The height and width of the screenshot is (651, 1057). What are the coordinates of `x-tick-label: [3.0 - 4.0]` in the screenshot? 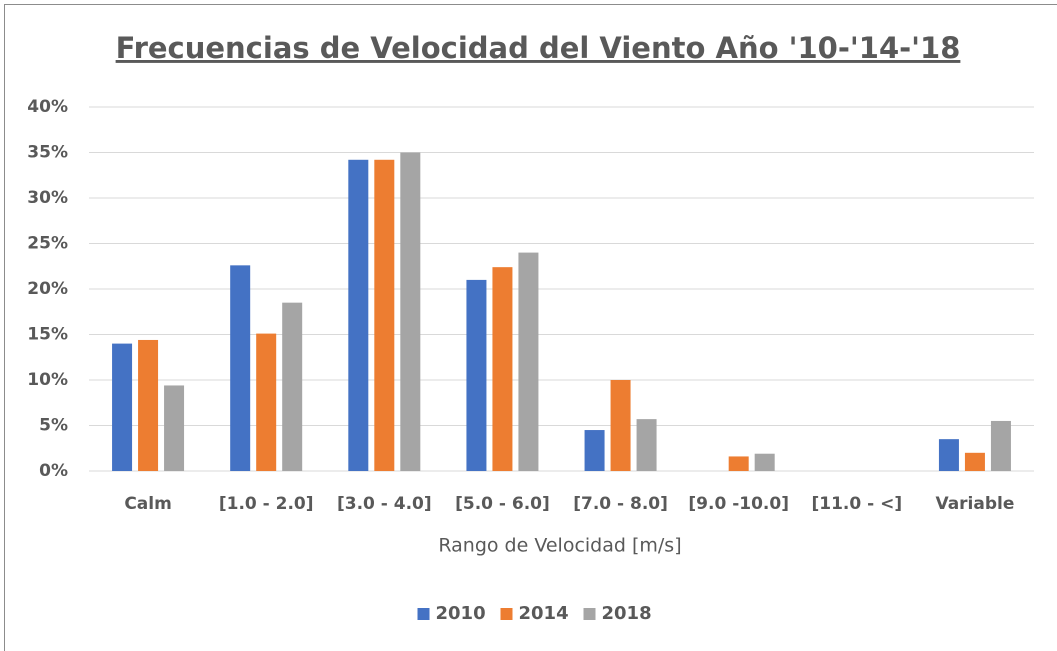 It's located at (384, 504).